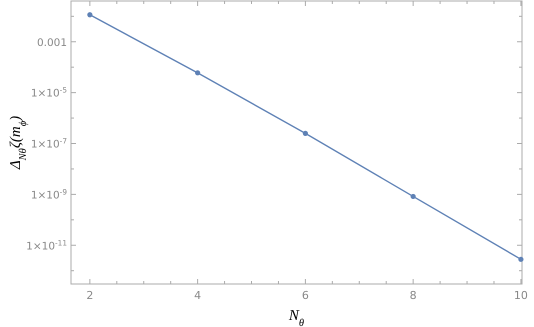 The height and width of the screenshot is (327, 534). What do you see at coordinates (46, 245) in the screenshot?
I see `y-tick-label: 1×10$^{-11}$` at bounding box center [46, 245].